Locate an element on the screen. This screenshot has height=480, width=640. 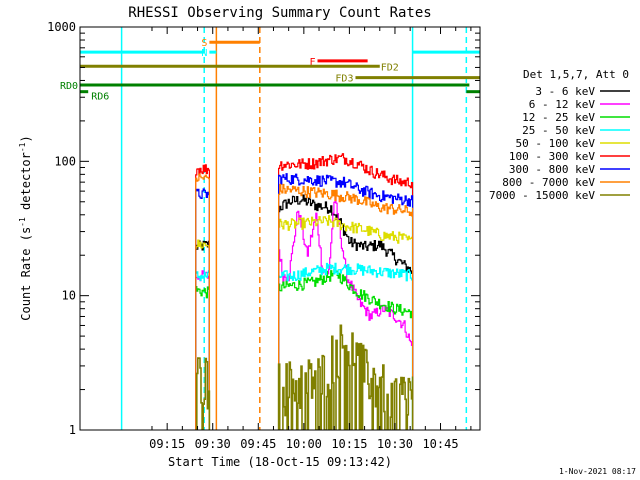
legend-label: 25 - 50 keV is located at coordinates (558, 130).